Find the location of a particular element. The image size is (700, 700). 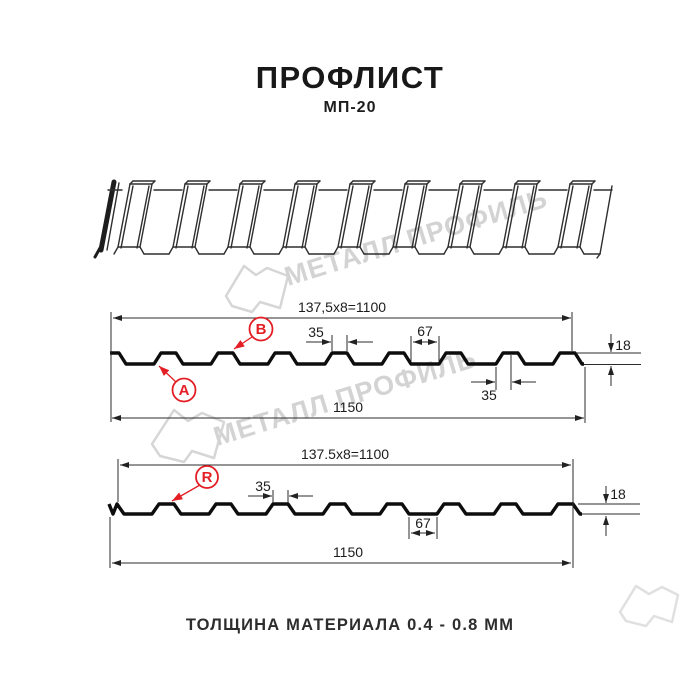

sheet-left-edge-inner is located at coordinates (113, 216).